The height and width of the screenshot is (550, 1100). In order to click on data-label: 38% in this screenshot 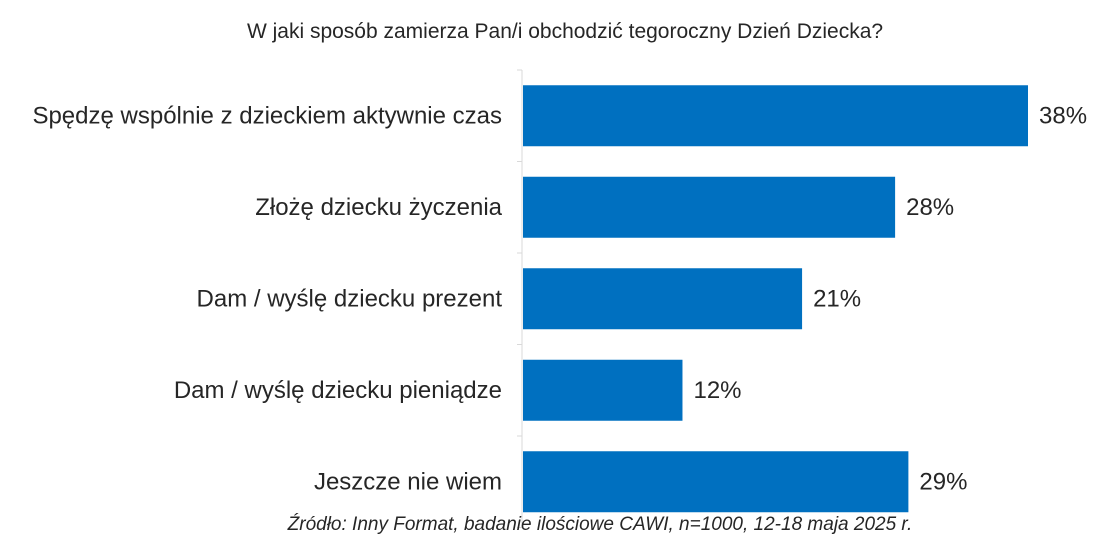, I will do `click(1063, 115)`.